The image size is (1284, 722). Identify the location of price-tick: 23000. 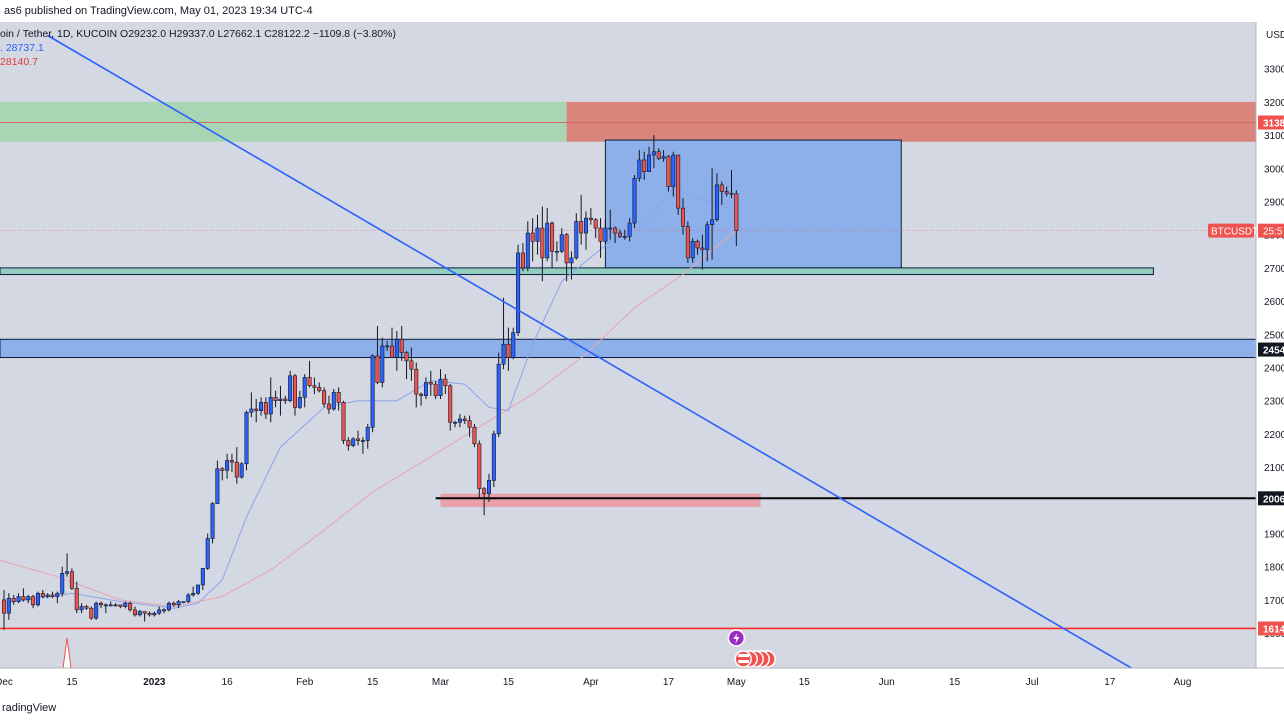
(1274, 402).